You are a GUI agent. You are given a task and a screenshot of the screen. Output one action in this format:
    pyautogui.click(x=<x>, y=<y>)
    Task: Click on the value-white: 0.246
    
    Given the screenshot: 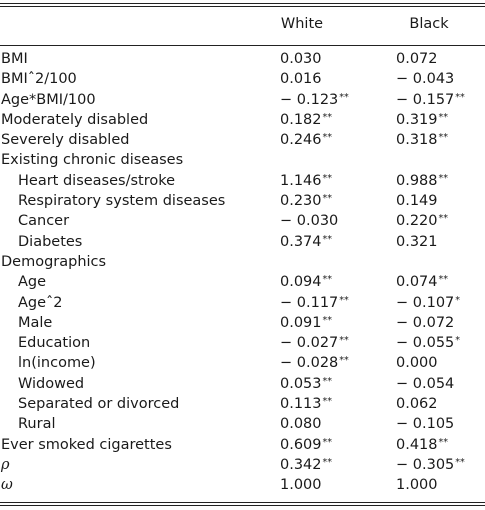 What is the action you would take?
    pyautogui.click(x=301, y=140)
    